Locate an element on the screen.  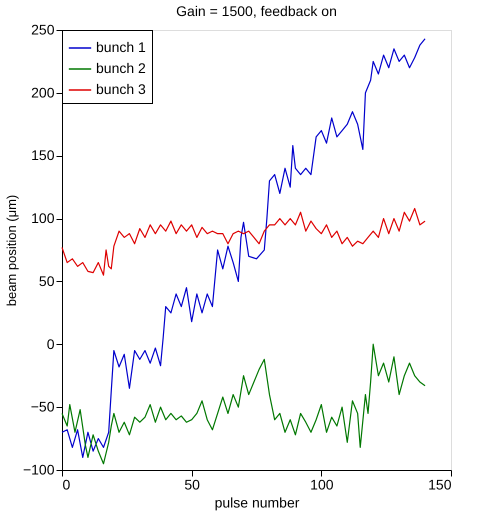
legend-label: bunch 1 is located at coordinates (121, 47).